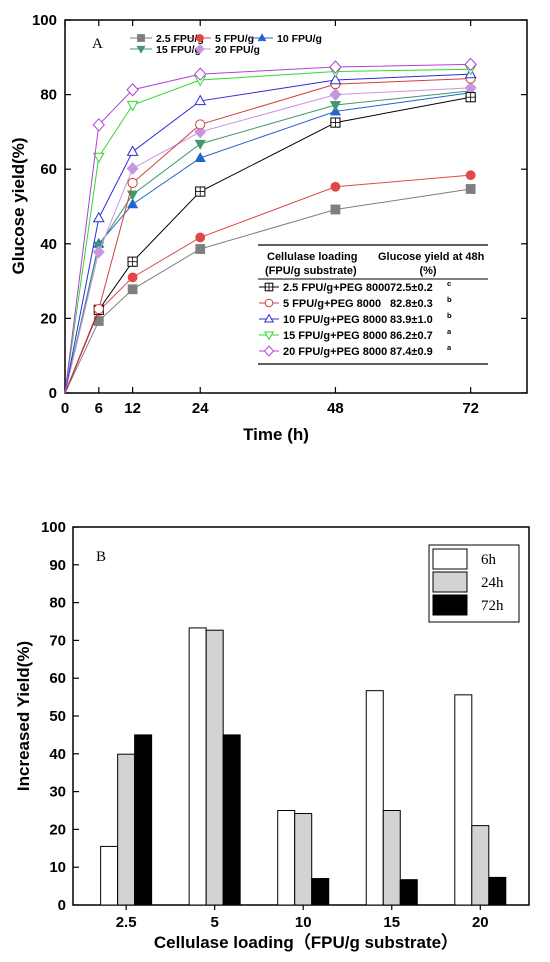  What do you see at coordinates (335, 352) in the screenshot?
I see `table-row-label: 20 FPU/g+PEG 8000` at bounding box center [335, 352].